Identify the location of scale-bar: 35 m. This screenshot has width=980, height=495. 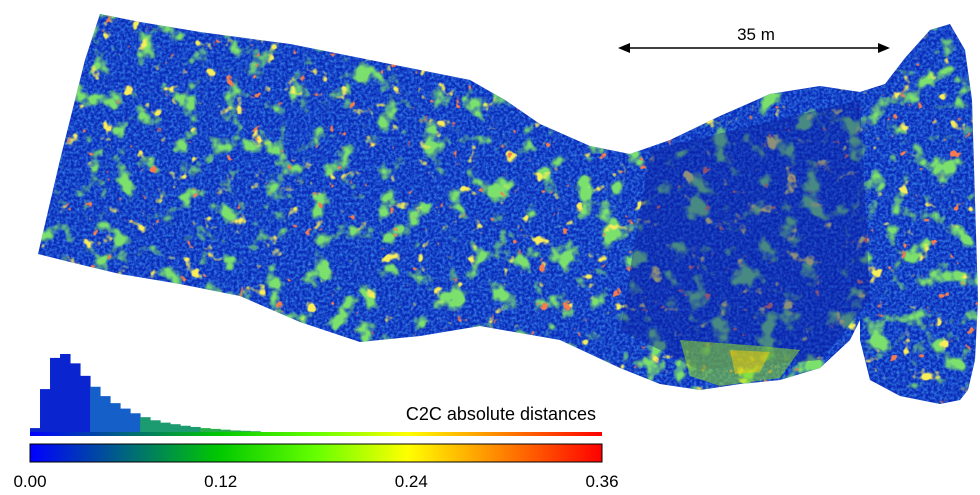
(754, 39).